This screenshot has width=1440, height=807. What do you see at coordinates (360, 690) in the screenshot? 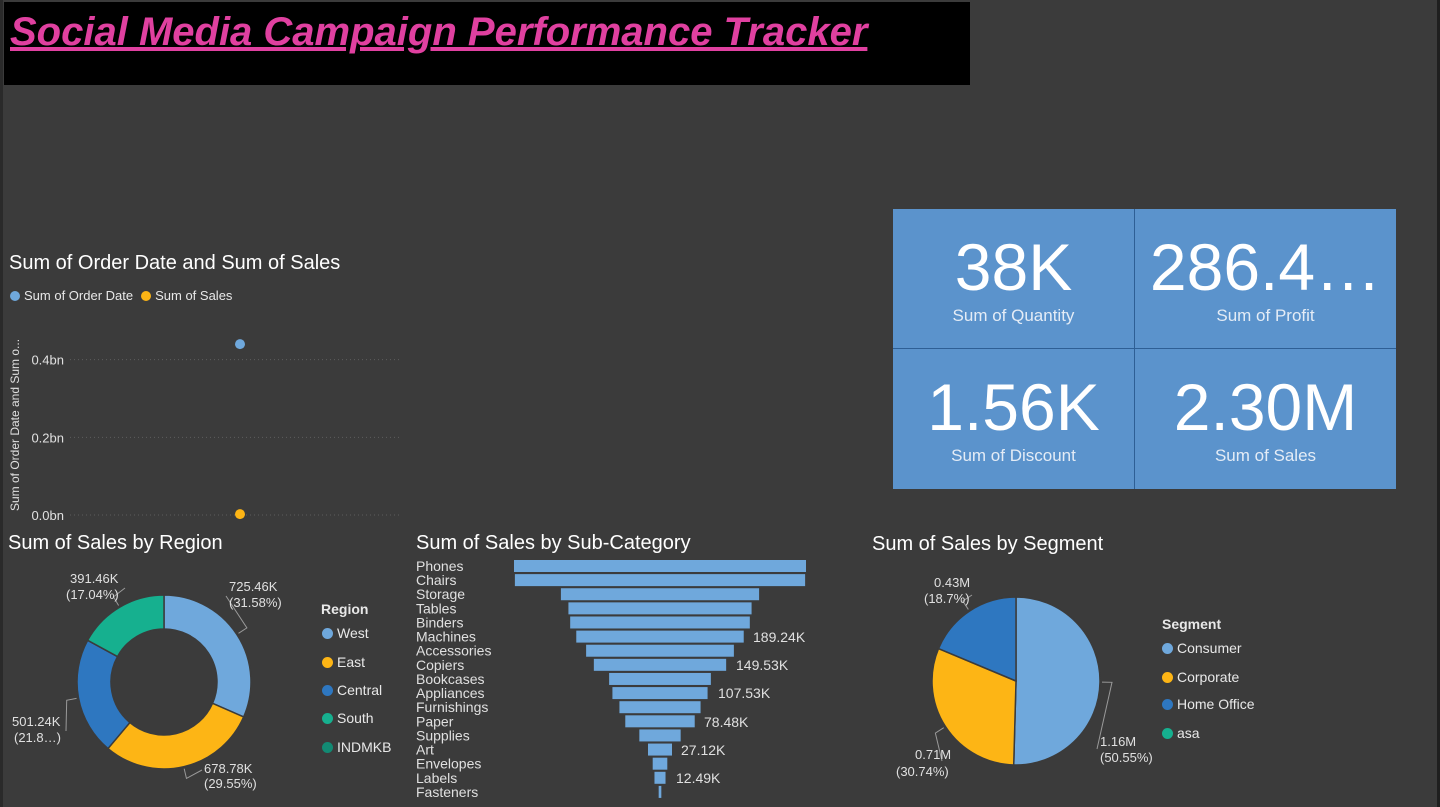
I see `legend-label: Central` at bounding box center [360, 690].